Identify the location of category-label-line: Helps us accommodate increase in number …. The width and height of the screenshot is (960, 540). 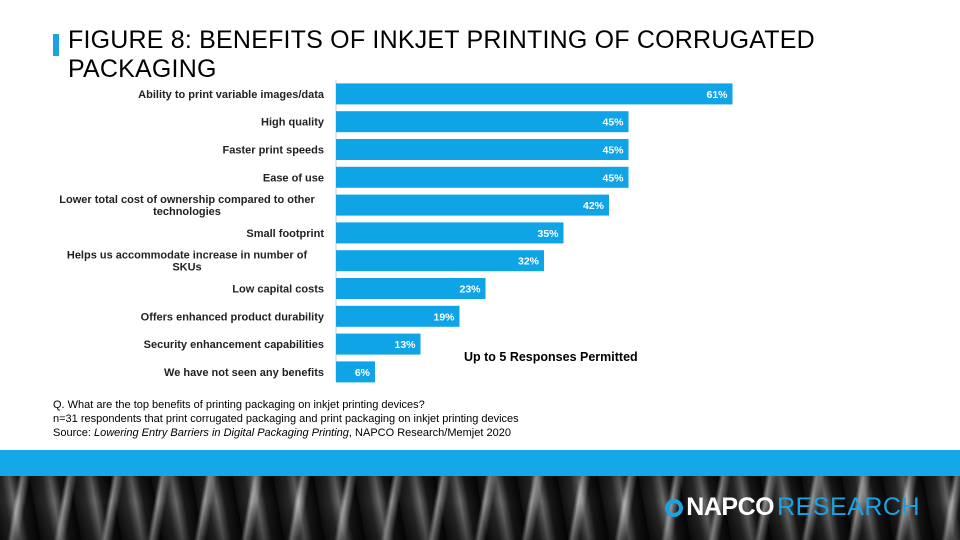
(187, 256).